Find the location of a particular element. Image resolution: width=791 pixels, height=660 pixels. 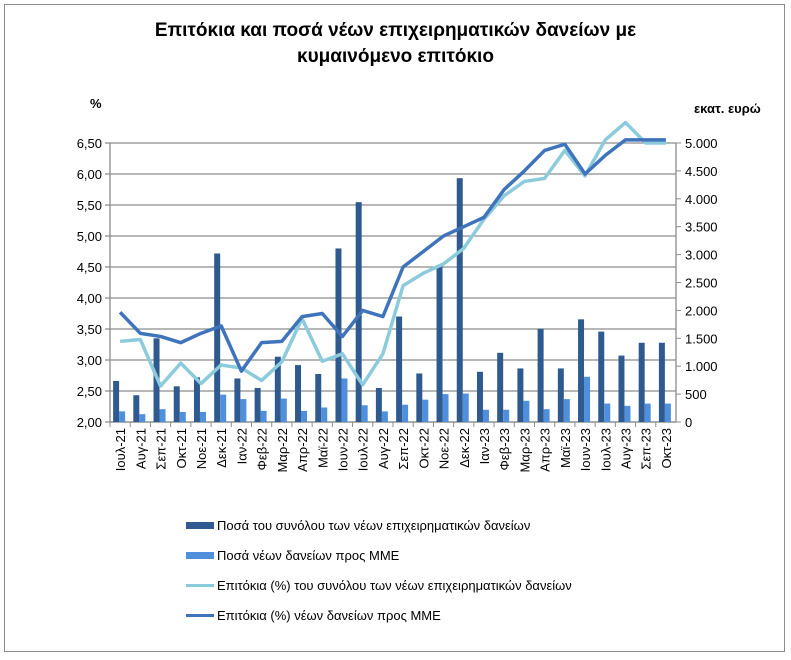

left-tick-label: 3,00 is located at coordinates (89, 360).